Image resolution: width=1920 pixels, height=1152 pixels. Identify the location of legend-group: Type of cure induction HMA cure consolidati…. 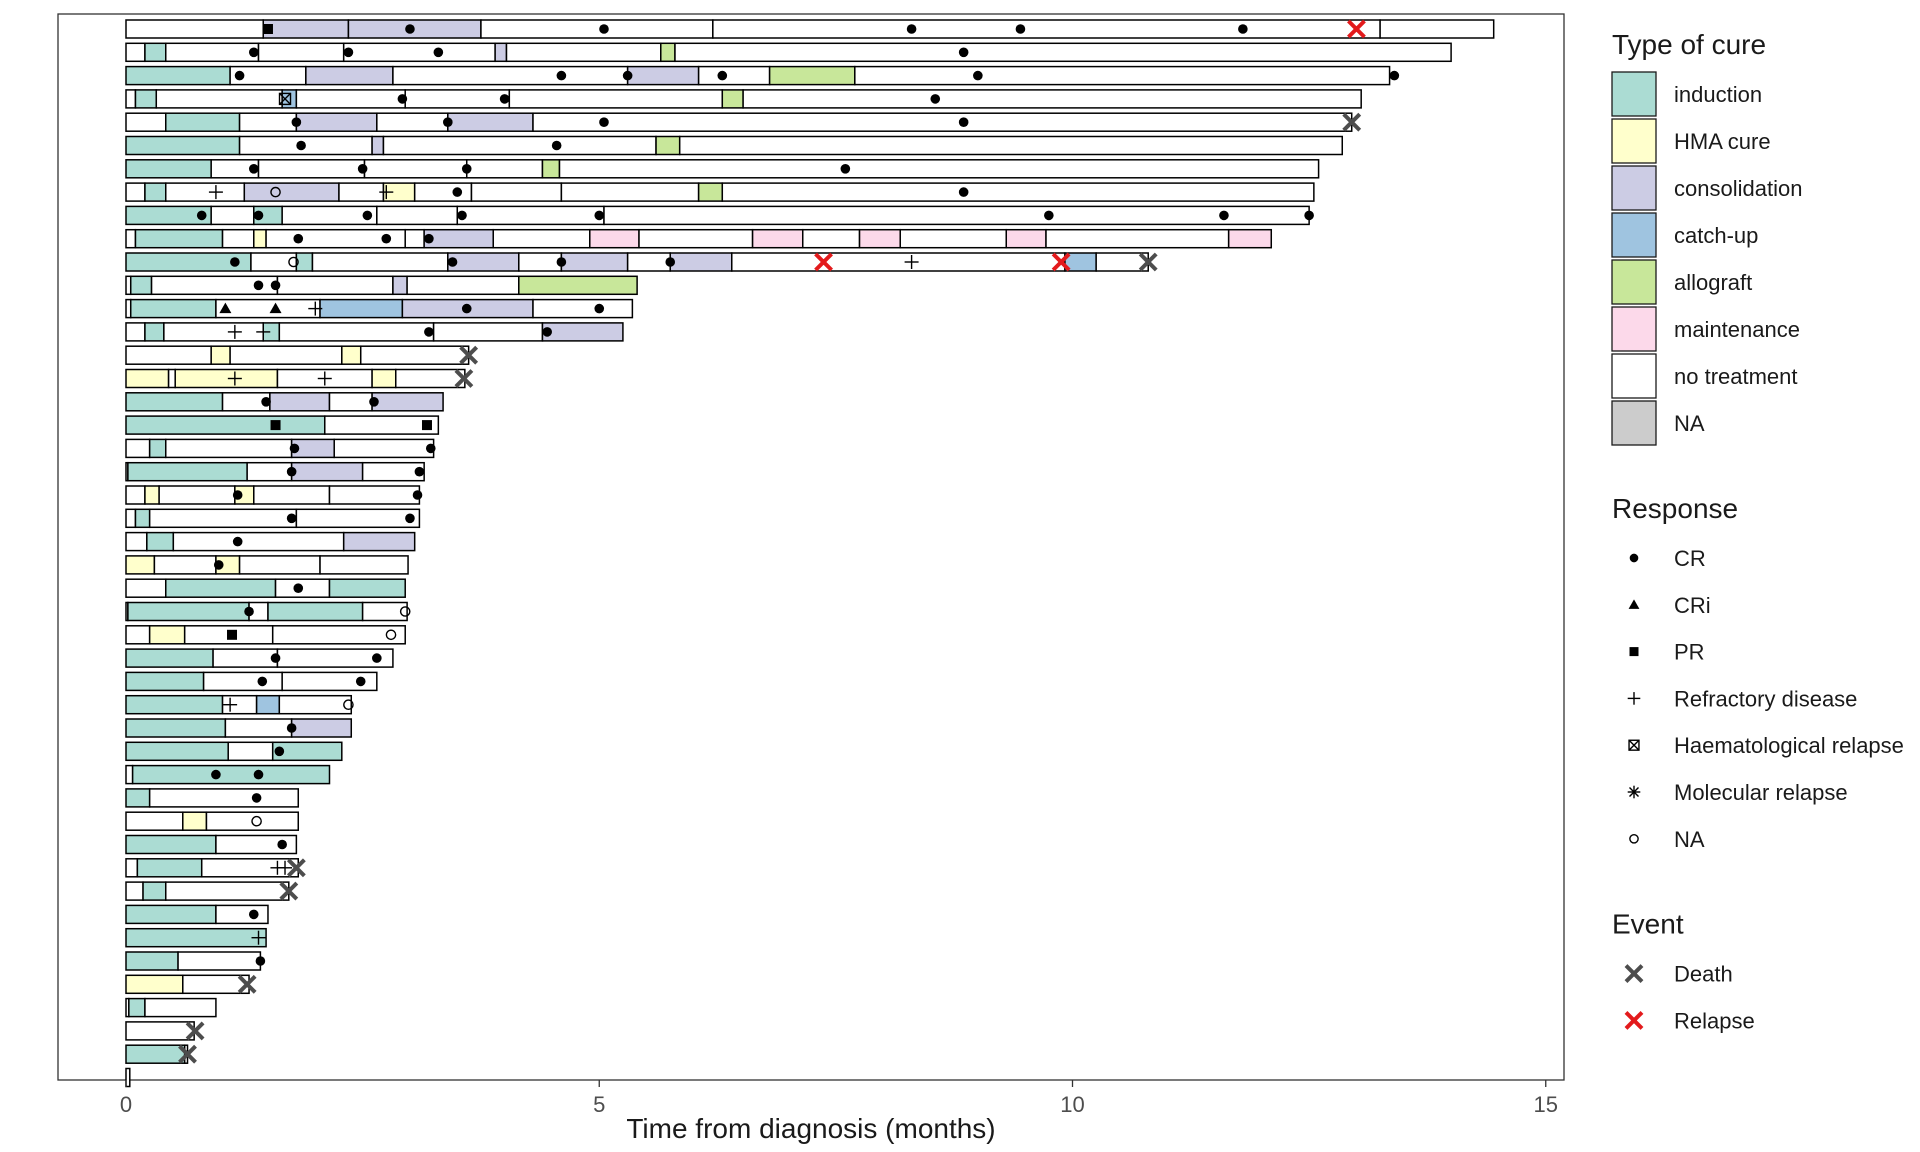
(1706, 237).